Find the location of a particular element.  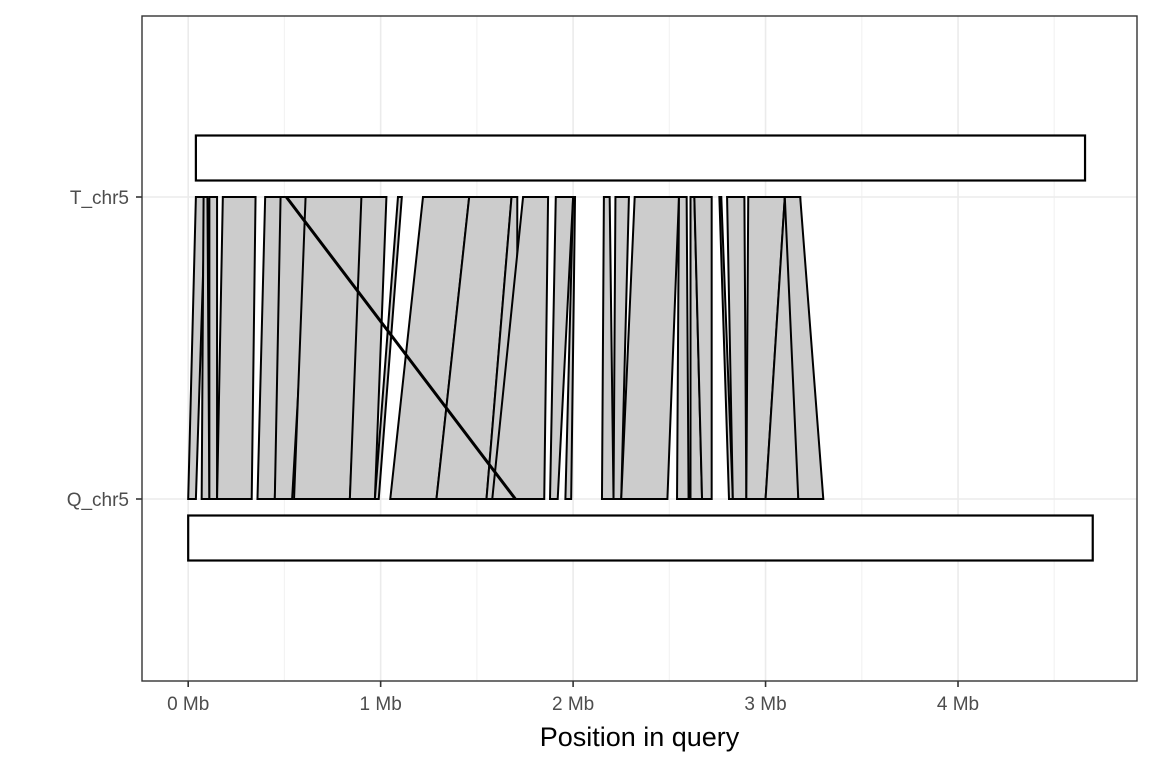

chromosome-bar-t-chr5 is located at coordinates (640, 158).